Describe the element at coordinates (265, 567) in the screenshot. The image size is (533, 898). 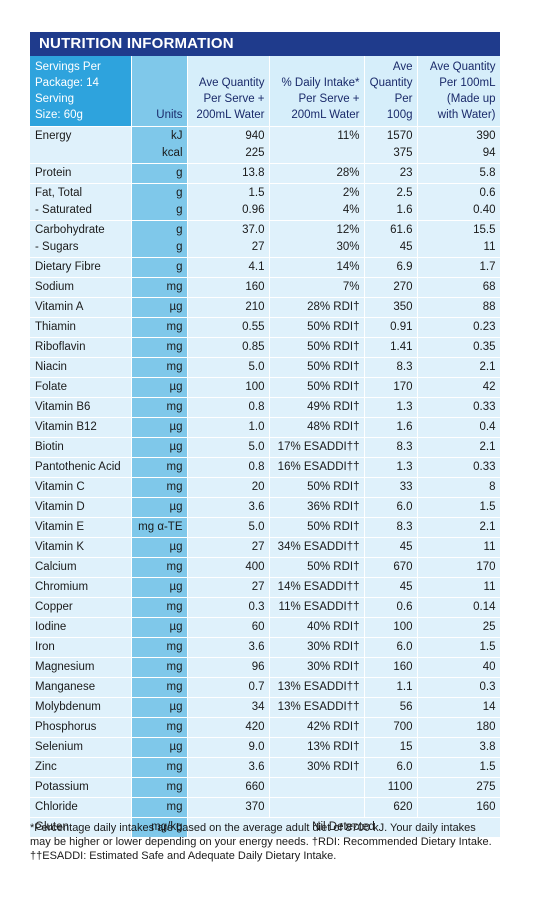
I see `nutrient-row: Calcium mg 400 50% RDI† 670 170` at that location.